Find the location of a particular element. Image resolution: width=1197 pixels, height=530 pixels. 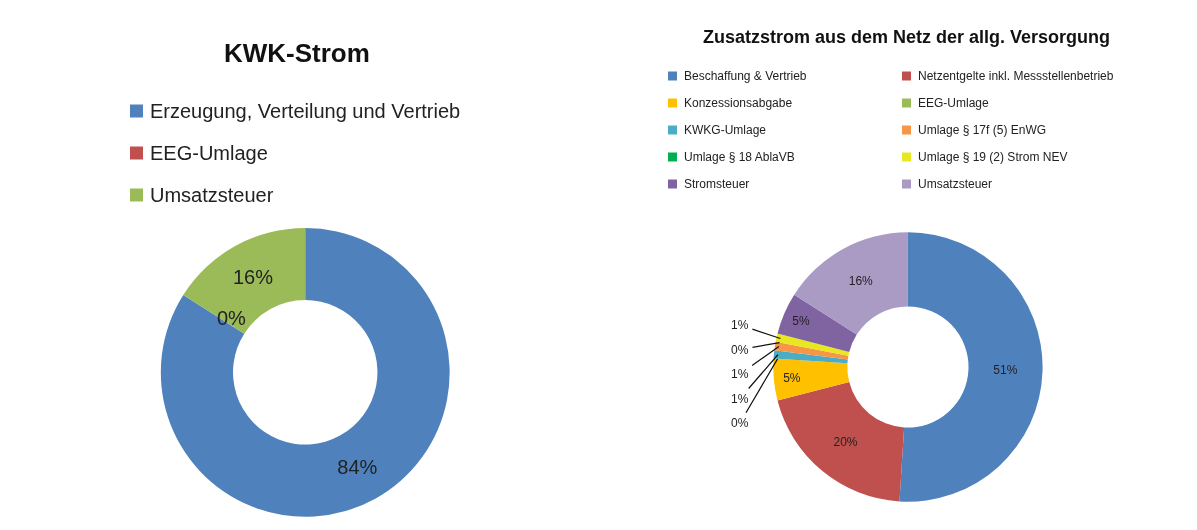

legend-label: Umlage § 19 (2) Strom NEV is located at coordinates (993, 157).